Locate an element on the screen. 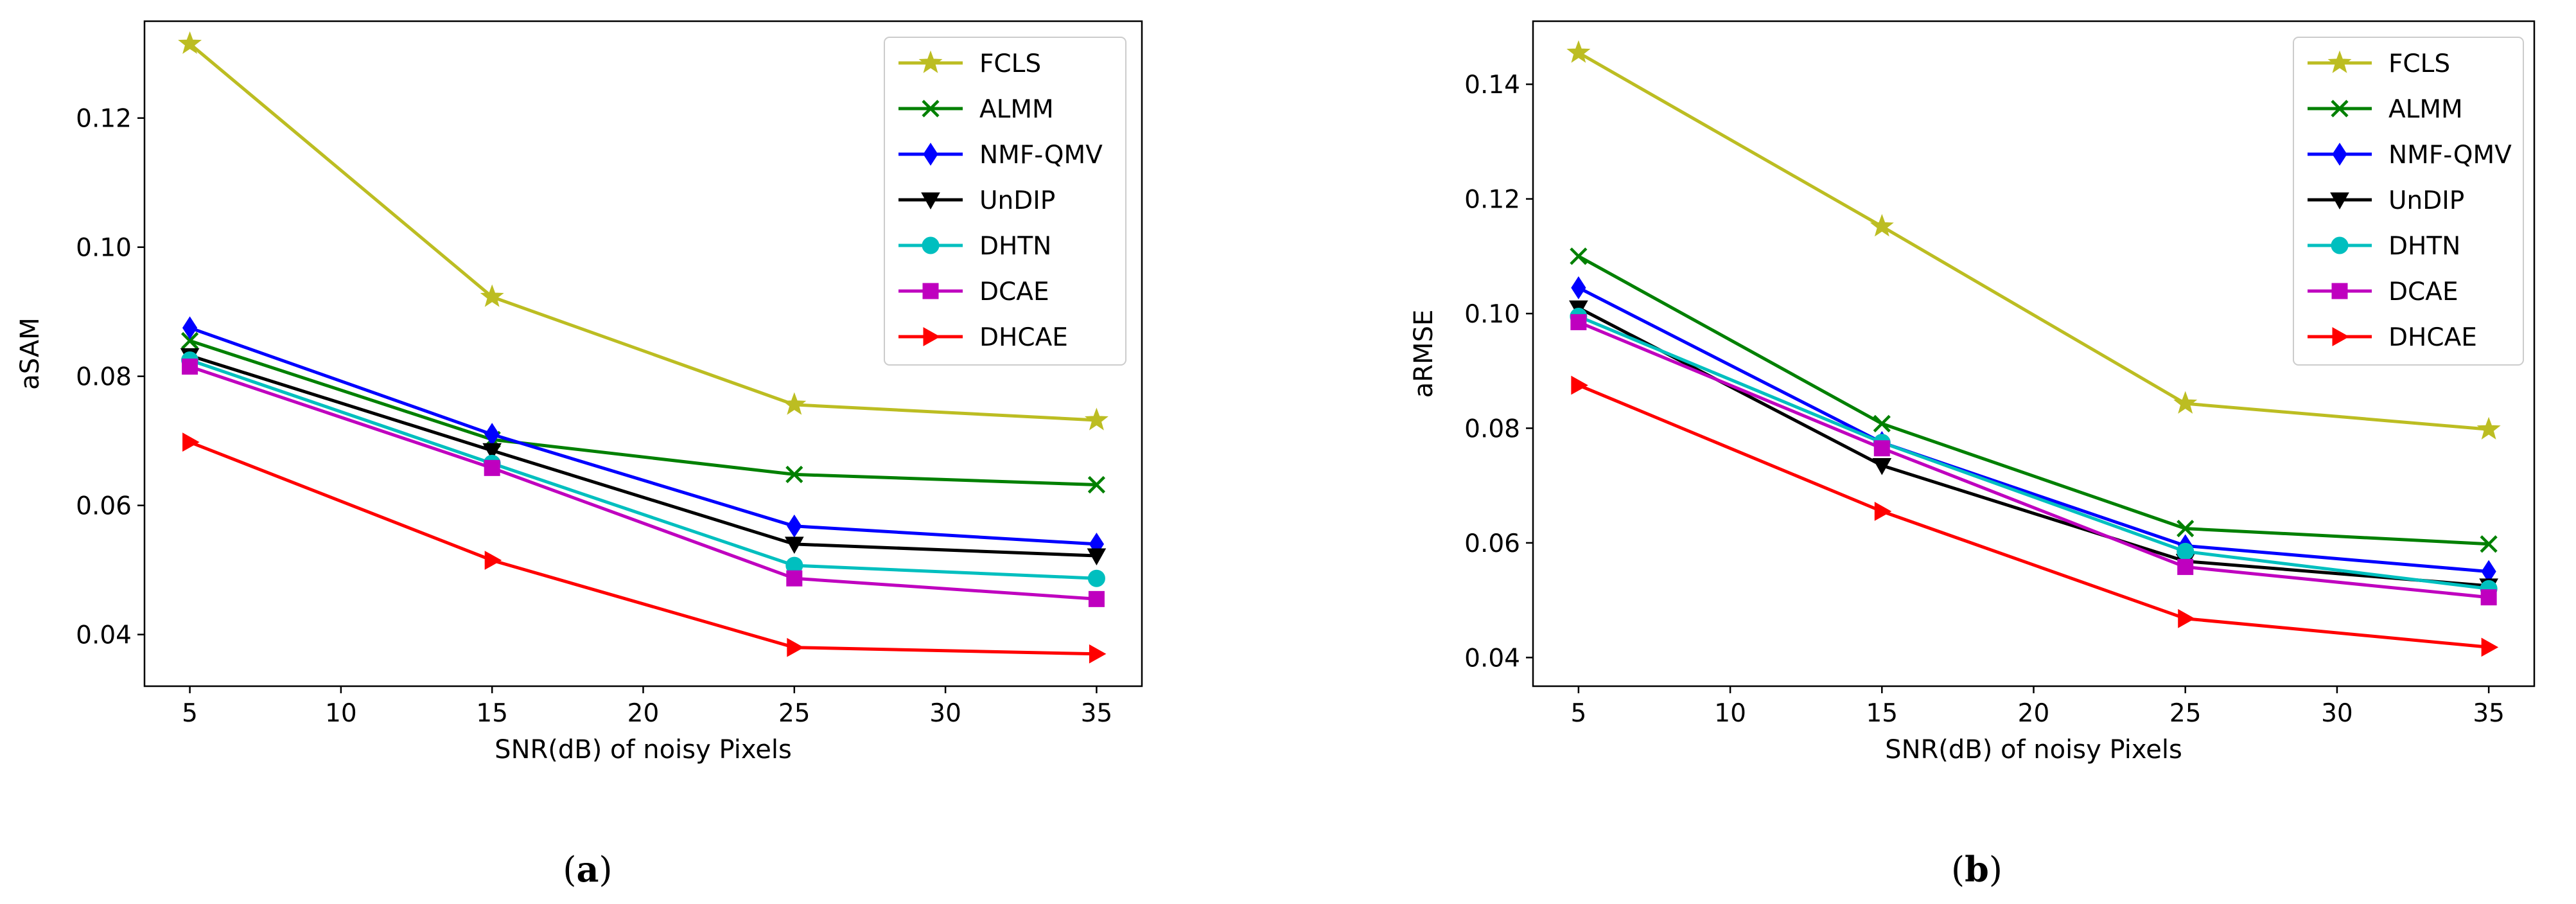 This screenshot has height=904, width=2576. legend-entry-undip: UnDIP is located at coordinates (2386, 200).